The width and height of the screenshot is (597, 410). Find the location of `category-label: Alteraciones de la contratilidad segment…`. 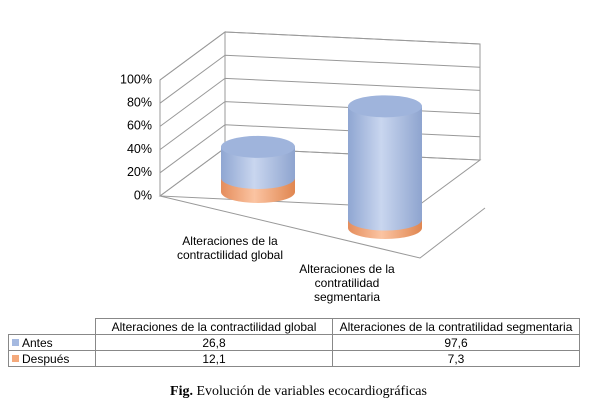

category-label: Alteraciones de la contratilidad segment… is located at coordinates (347, 283).